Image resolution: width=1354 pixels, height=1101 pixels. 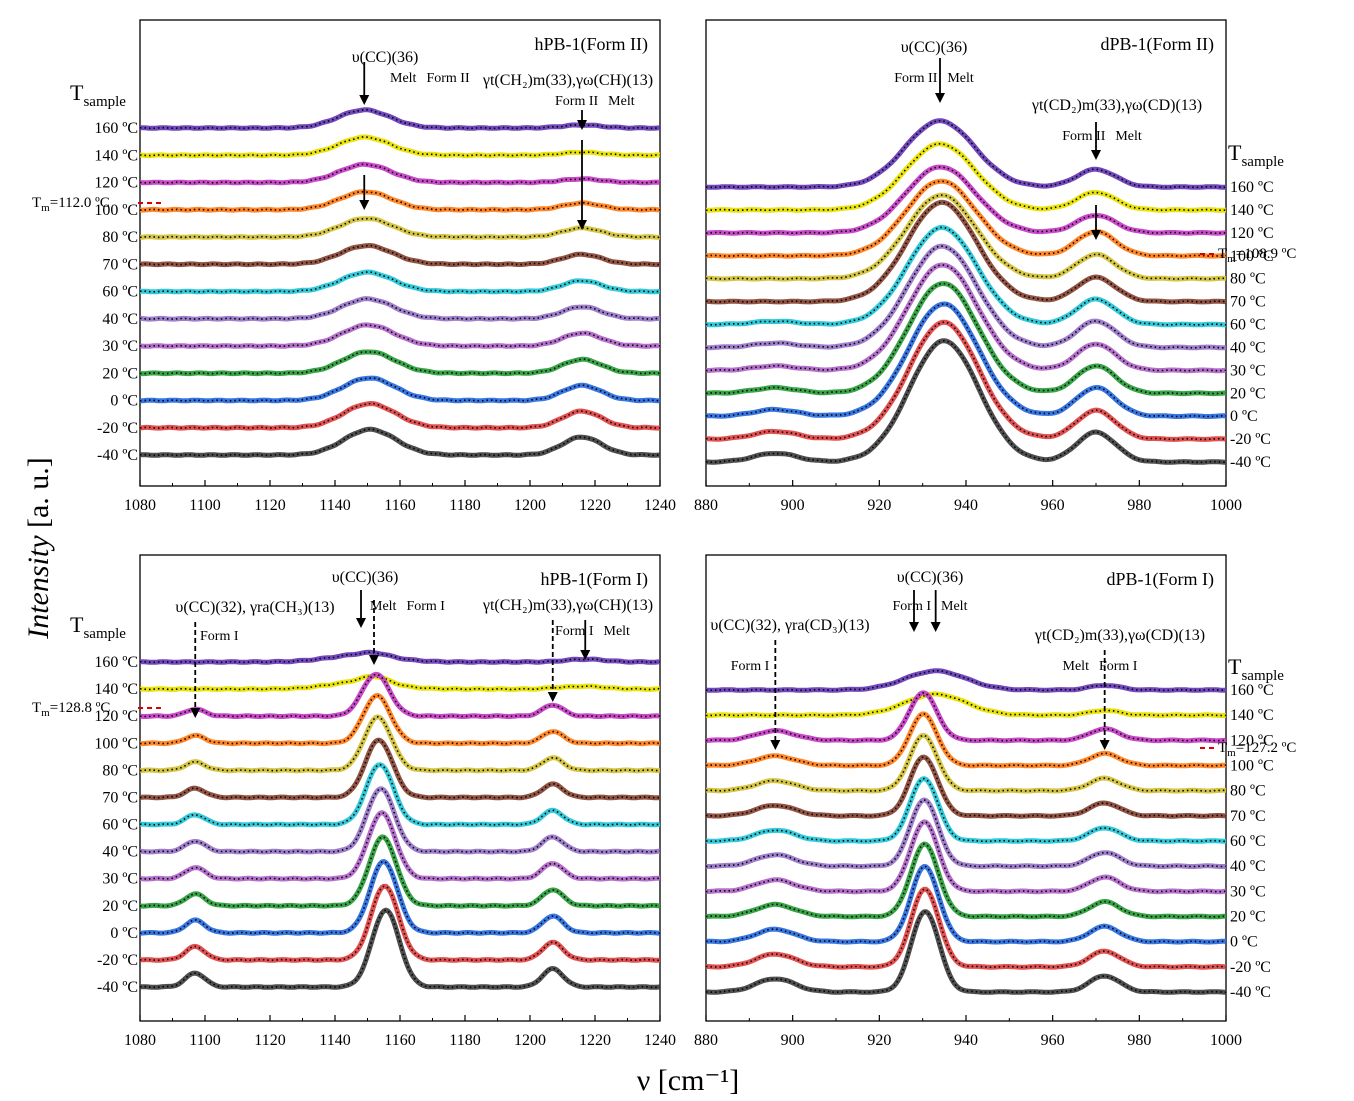 What do you see at coordinates (334, 1040) in the screenshot?
I see `x-tick-label: 1140` at bounding box center [334, 1040].